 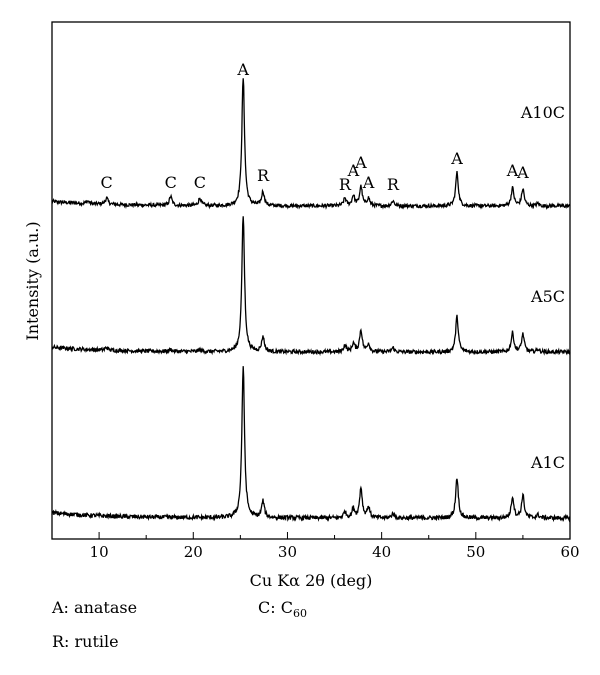 What do you see at coordinates (475, 552) in the screenshot?
I see `x-tick-label: 50` at bounding box center [475, 552].